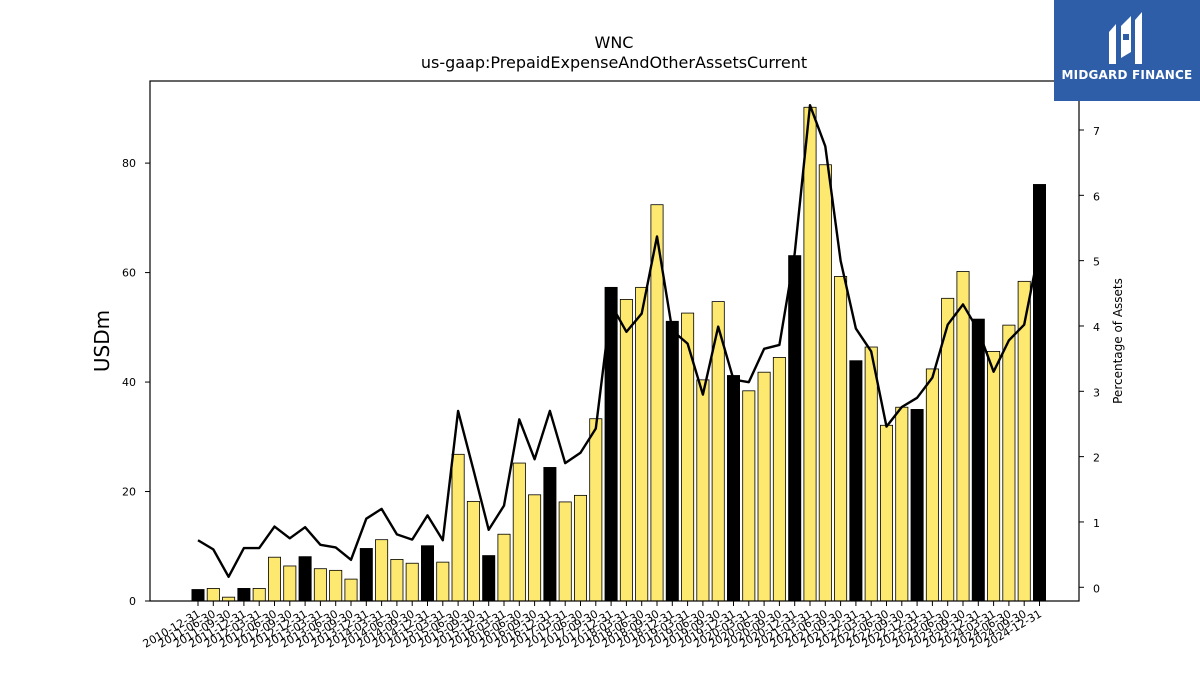 This screenshot has height=675, width=1200. What do you see at coordinates (1125, 38) in the screenshot?
I see `midgard-logo-icon` at bounding box center [1125, 38].